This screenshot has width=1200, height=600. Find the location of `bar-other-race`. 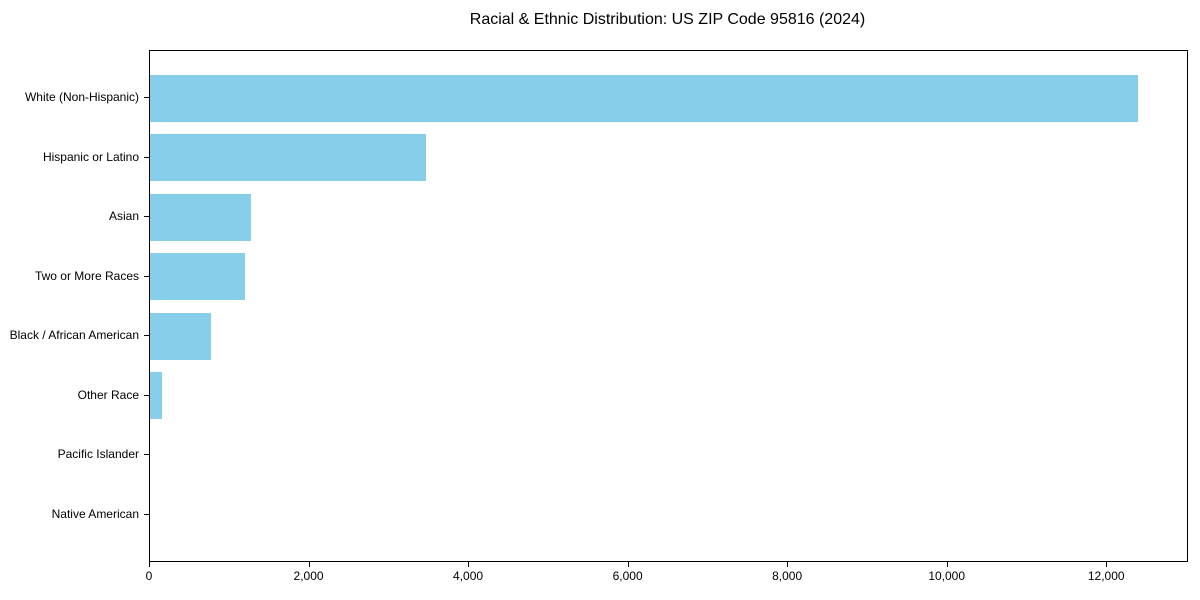

bar-other-race is located at coordinates (156, 396).